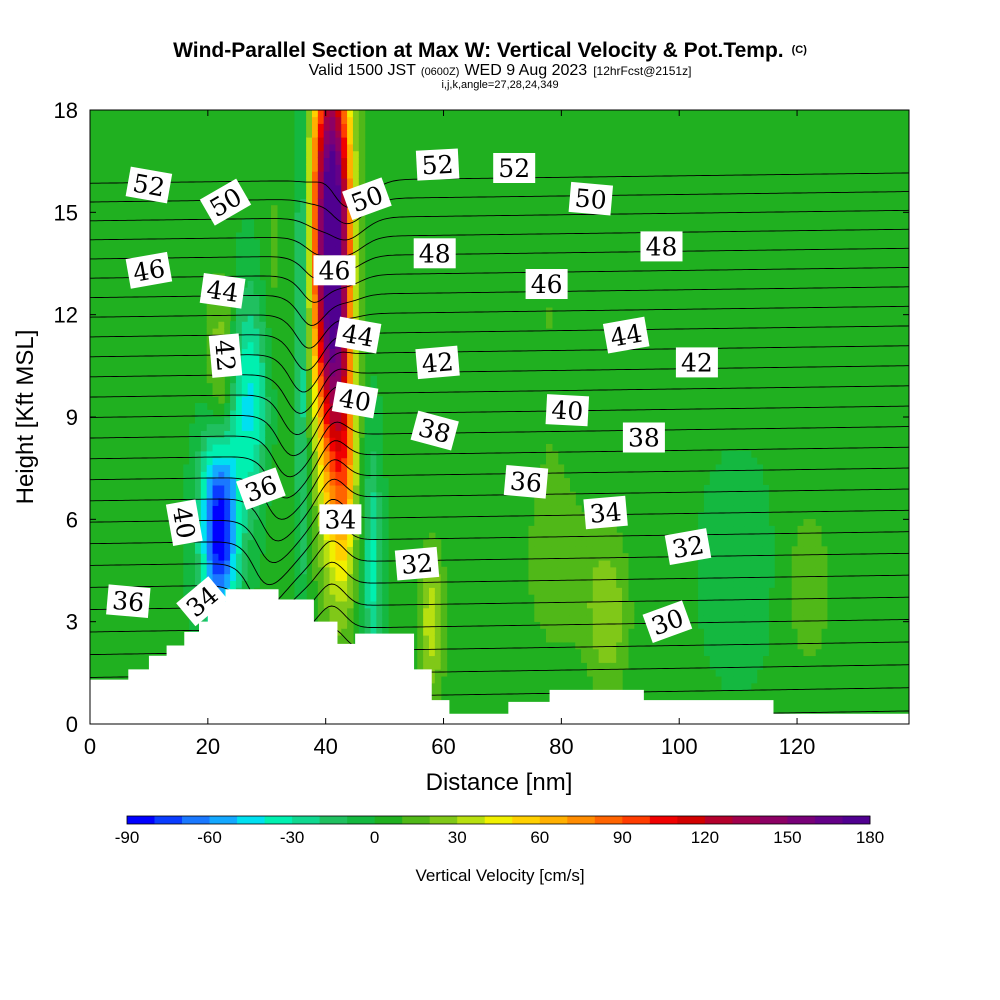 The image size is (1000, 1000). I want to click on svg-text: 42, so click(225, 356).